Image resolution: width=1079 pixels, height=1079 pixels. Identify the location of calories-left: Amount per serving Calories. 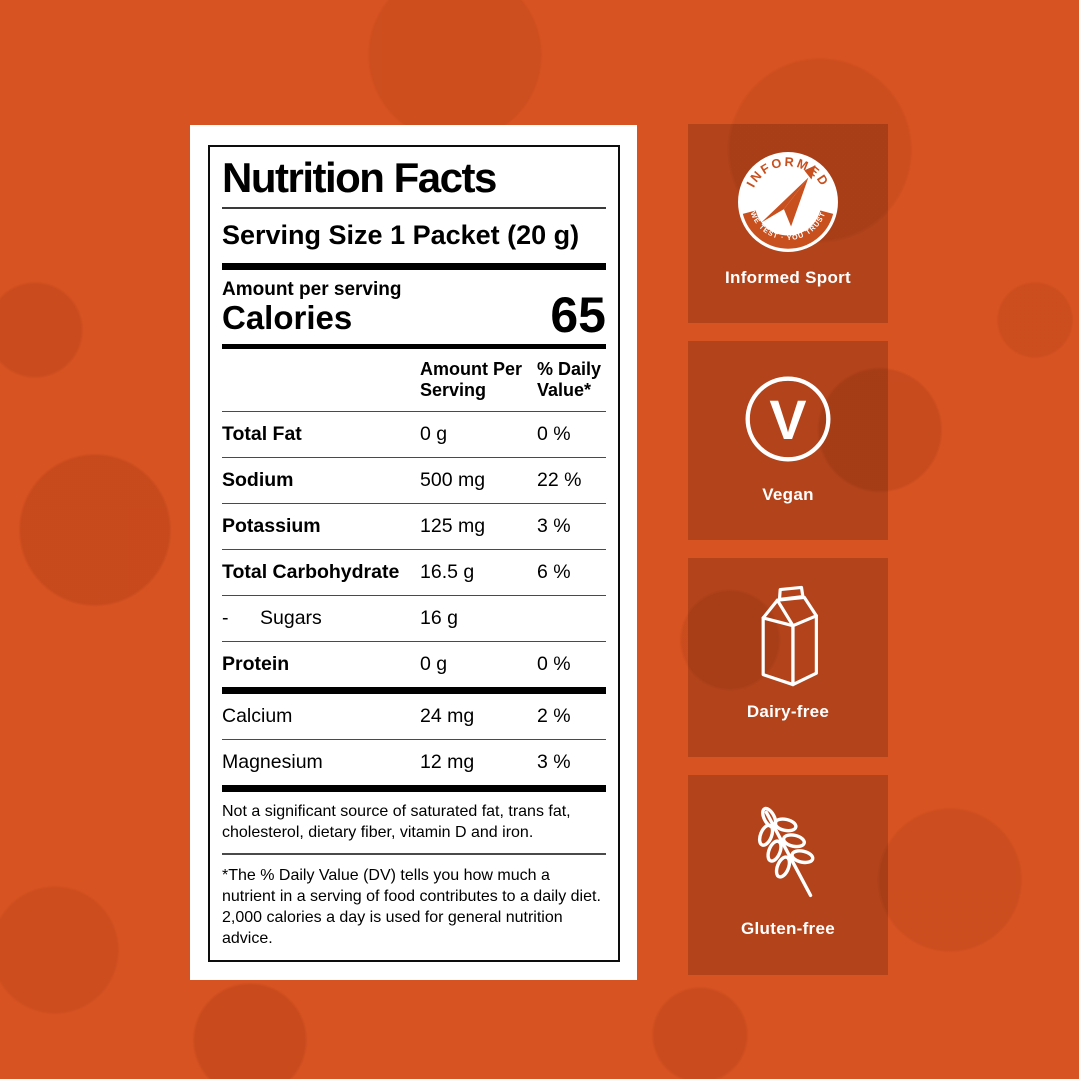
(311, 307).